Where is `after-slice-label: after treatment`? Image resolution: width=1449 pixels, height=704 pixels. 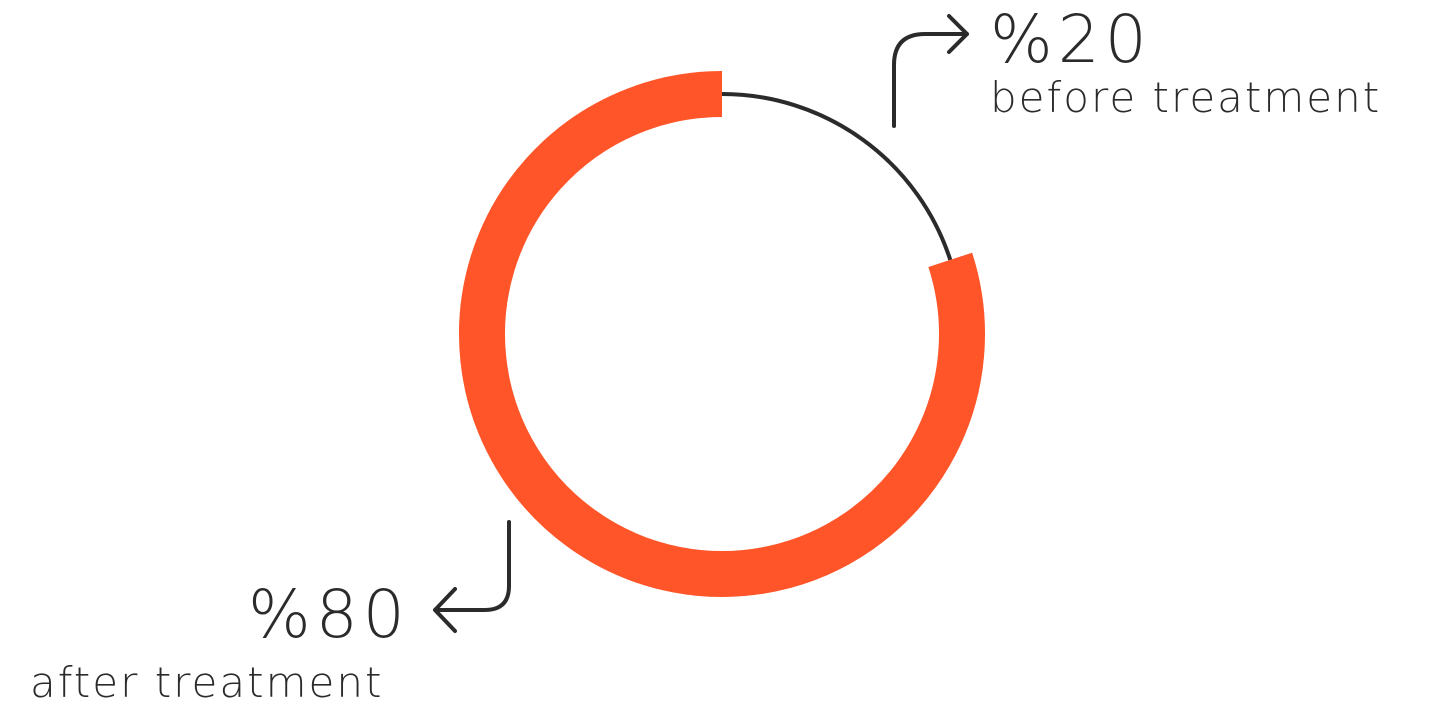
after-slice-label: after treatment is located at coordinates (206, 681).